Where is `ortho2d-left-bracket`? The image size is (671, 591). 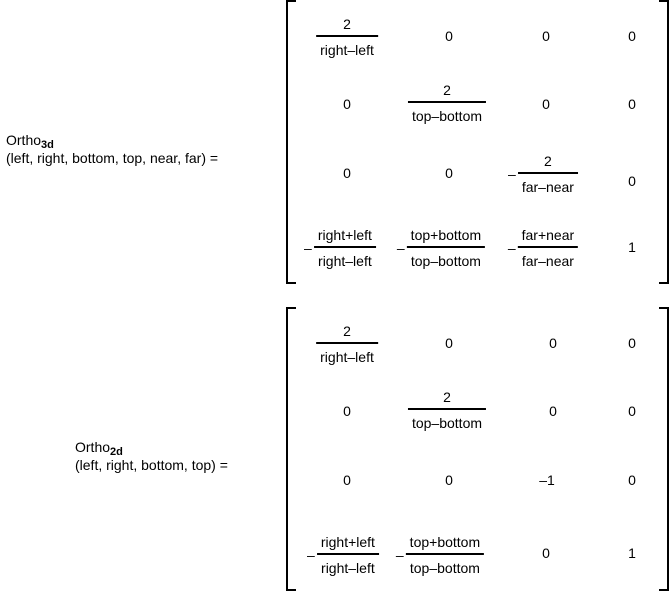 ortho2d-left-bracket is located at coordinates (291, 449).